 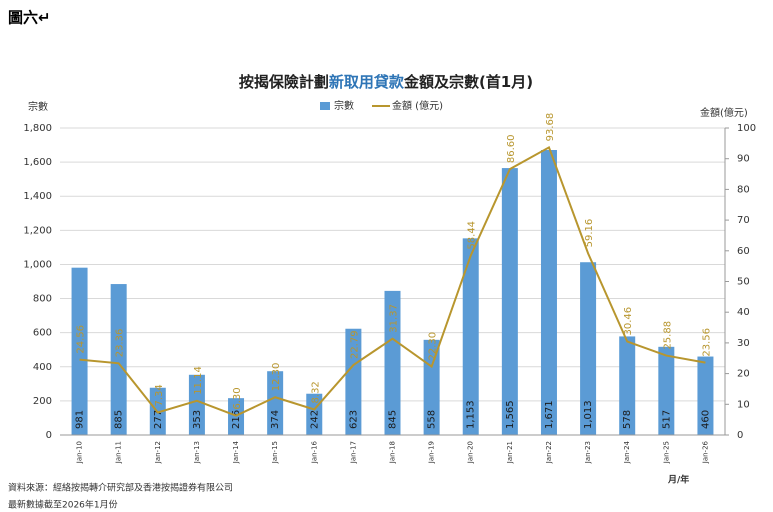 What do you see at coordinates (743, 220) in the screenshot?
I see `y2-tick-label: 70` at bounding box center [743, 220].